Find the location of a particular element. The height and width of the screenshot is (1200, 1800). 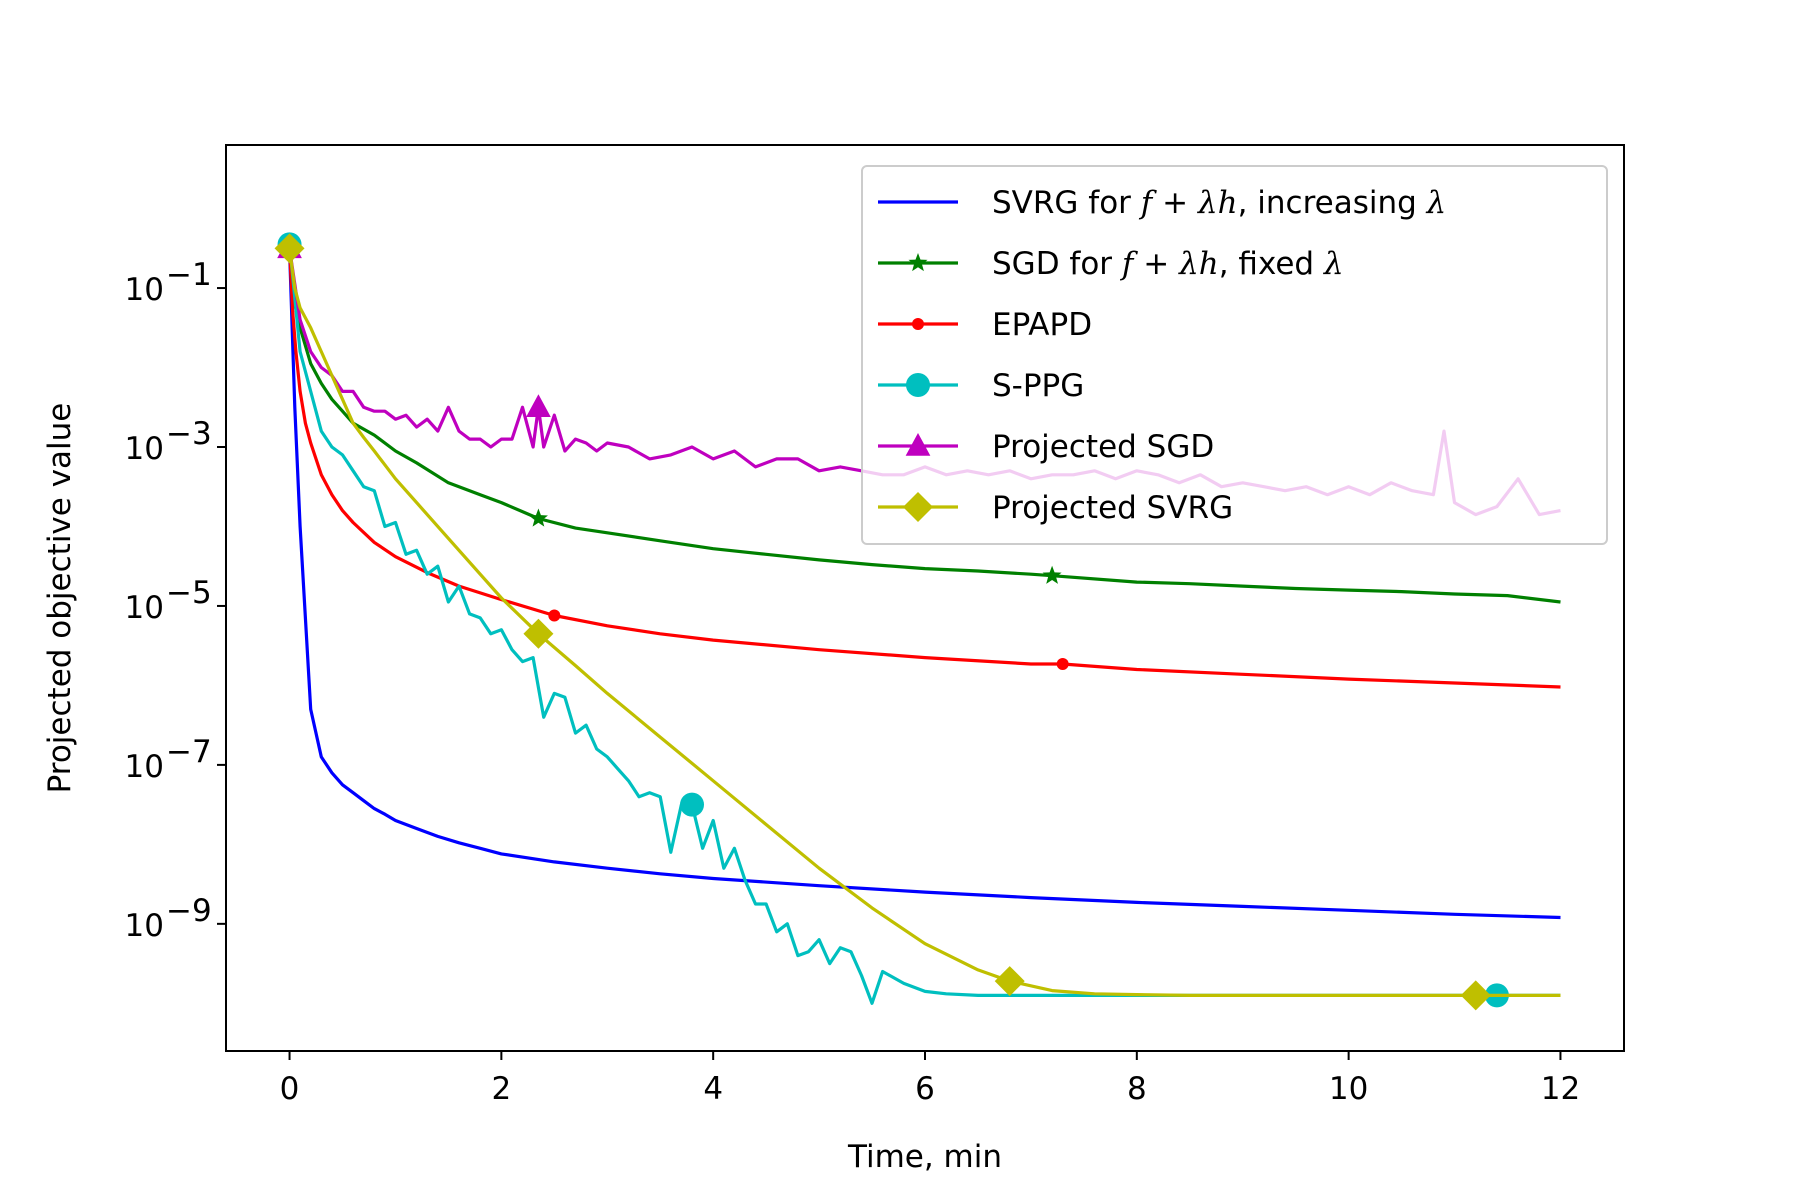

y-tick-label-1: 10 is located at coordinates (144, 449).